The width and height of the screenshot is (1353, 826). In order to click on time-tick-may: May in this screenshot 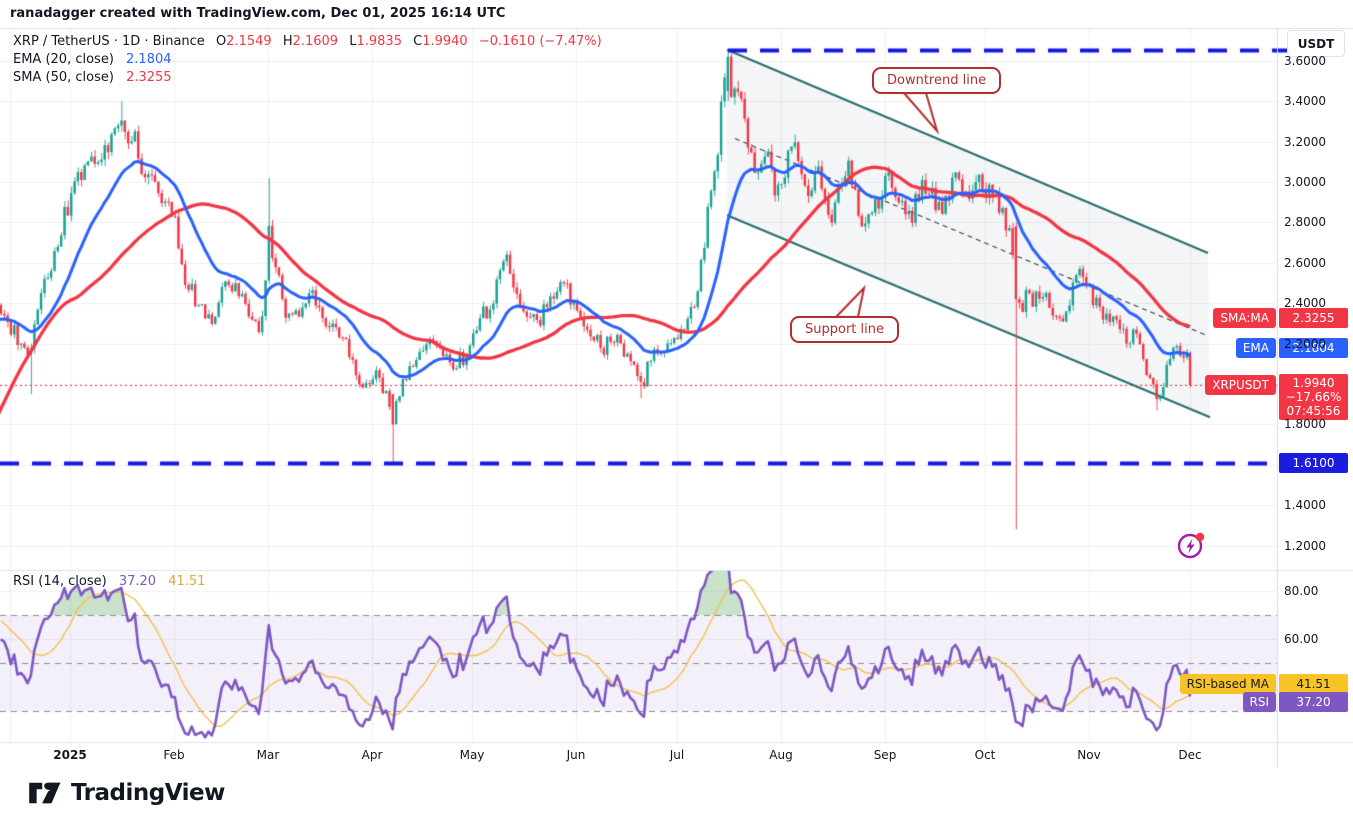, I will do `click(472, 755)`.